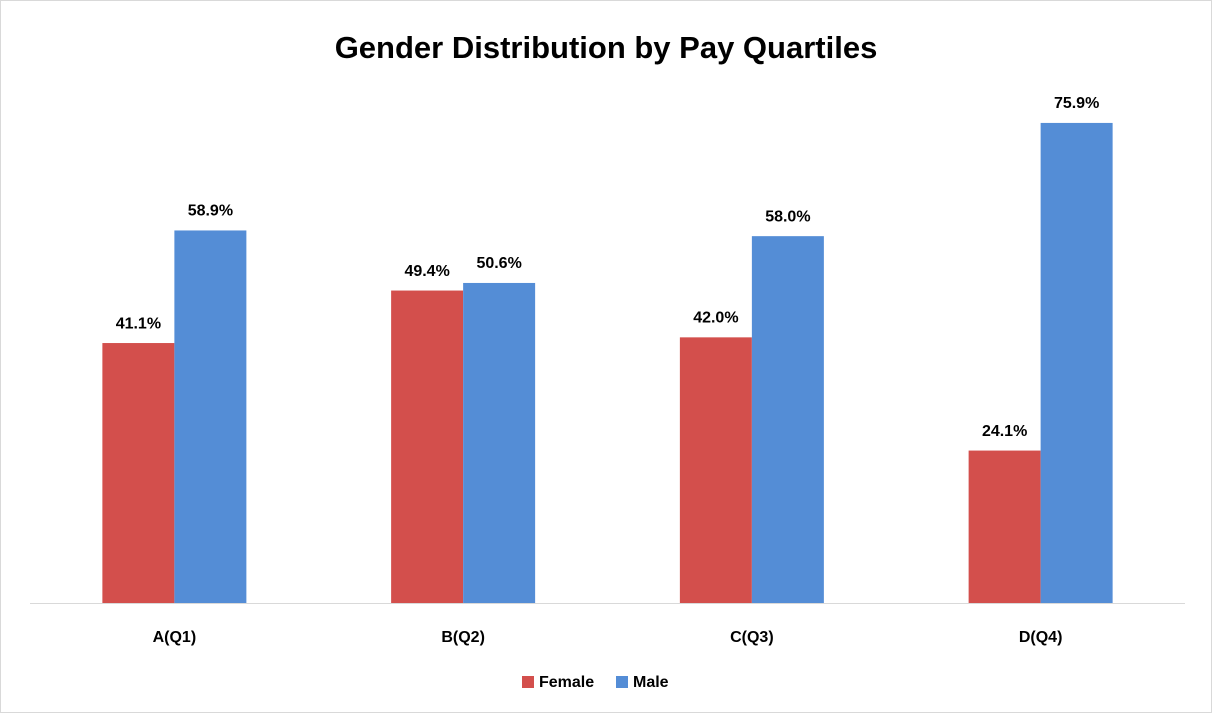 This screenshot has height=713, width=1212. What do you see at coordinates (787, 216) in the screenshot?
I see `data-label: 58.0%` at bounding box center [787, 216].